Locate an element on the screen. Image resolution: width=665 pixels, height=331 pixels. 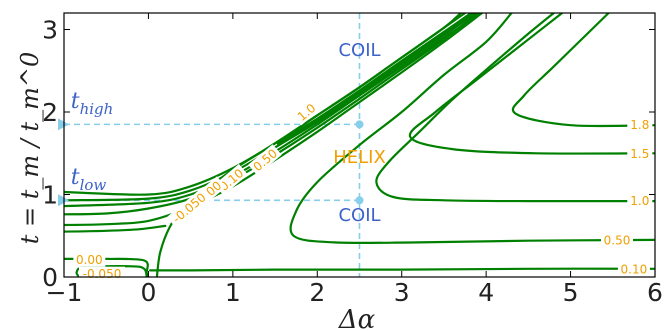
contour-label-1: 1.5 is located at coordinates (640, 153).